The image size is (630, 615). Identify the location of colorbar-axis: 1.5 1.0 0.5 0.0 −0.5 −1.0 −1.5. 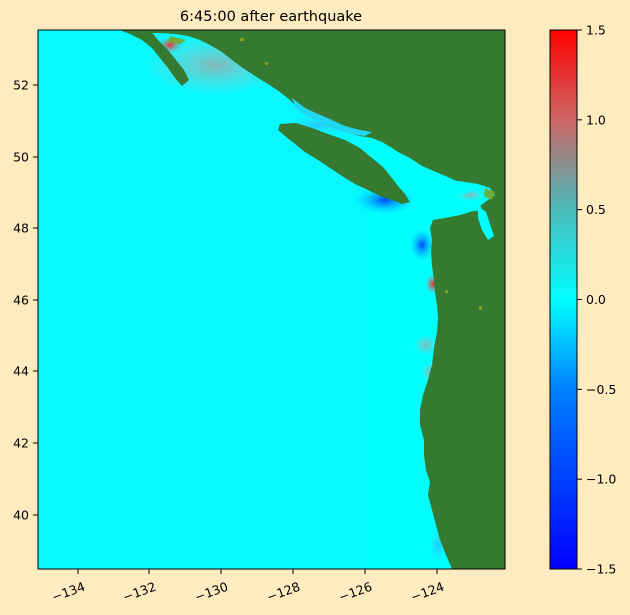
(596, 300).